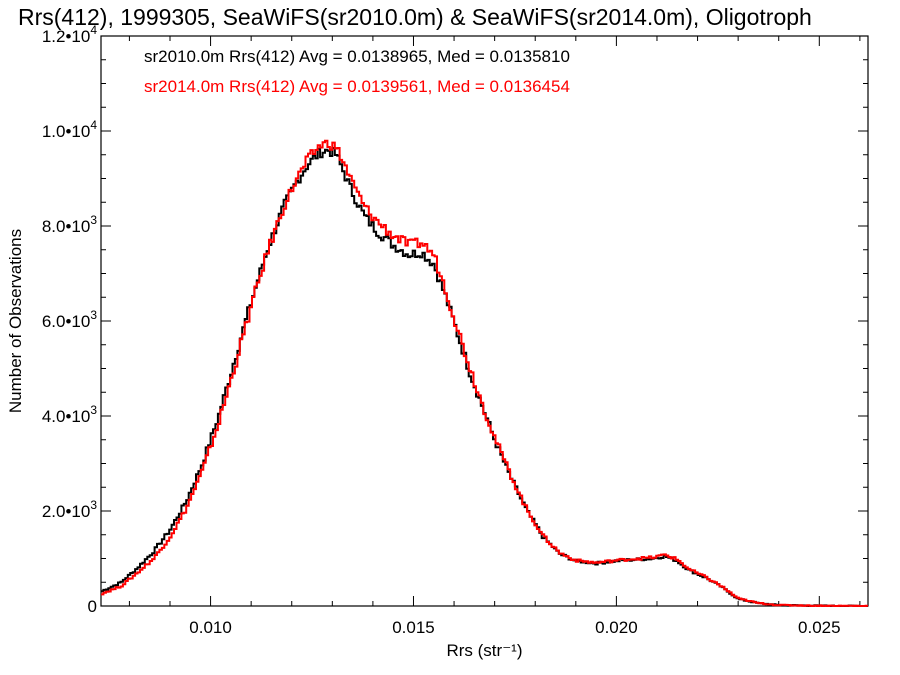  What do you see at coordinates (92, 606) in the screenshot?
I see `y-tick-label: 0` at bounding box center [92, 606].